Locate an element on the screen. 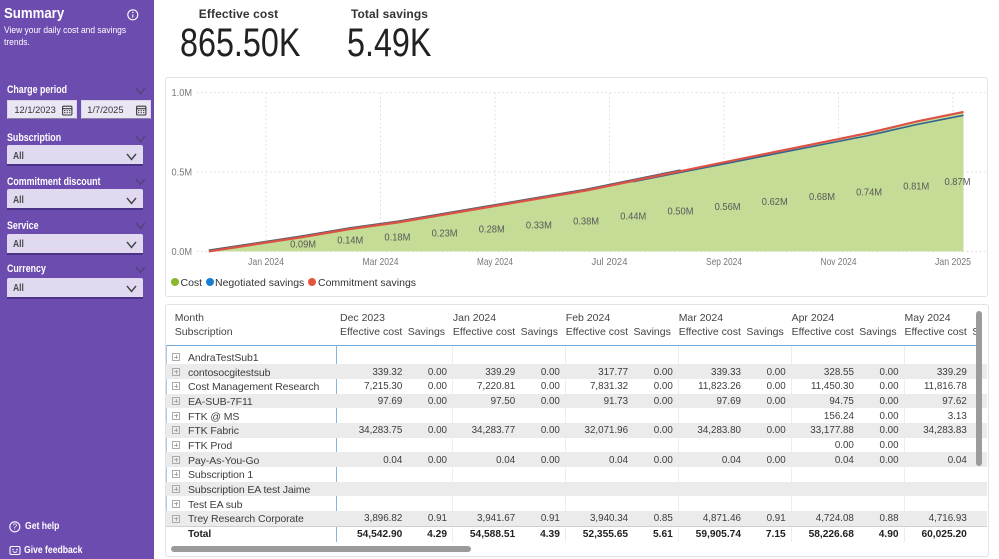 Image resolution: width=999 pixels, height=559 pixels. svg-text: 0.5M is located at coordinates (182, 173).